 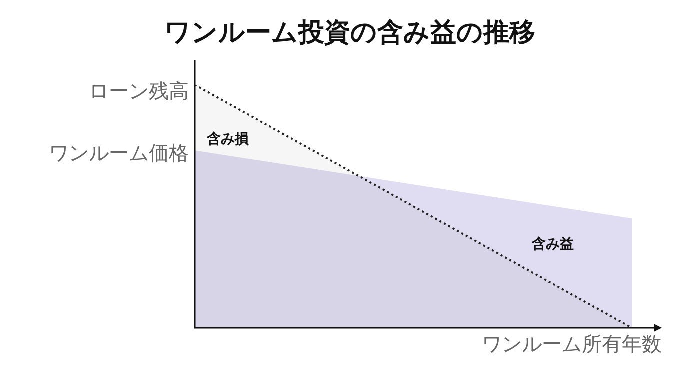 I want to click on annotation: ローン残高, so click(x=139, y=91).